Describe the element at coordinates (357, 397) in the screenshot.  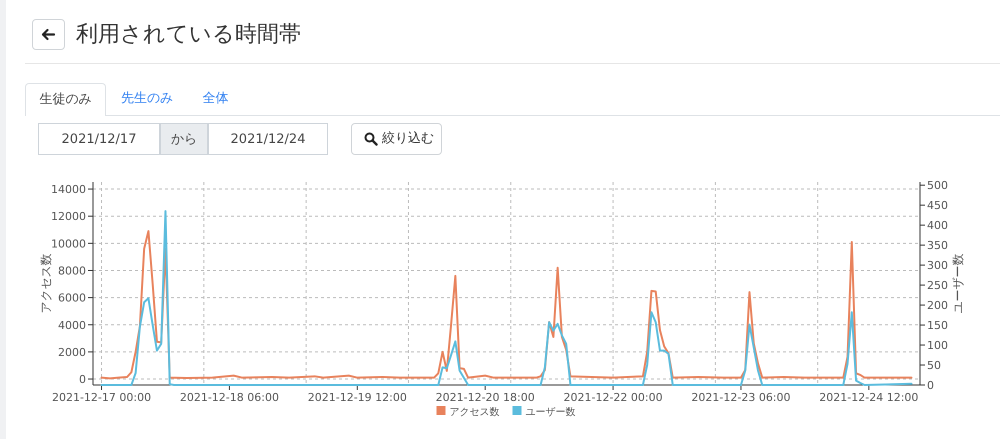
I see `x-tick-label: 2021-12-19 12:00` at that location.